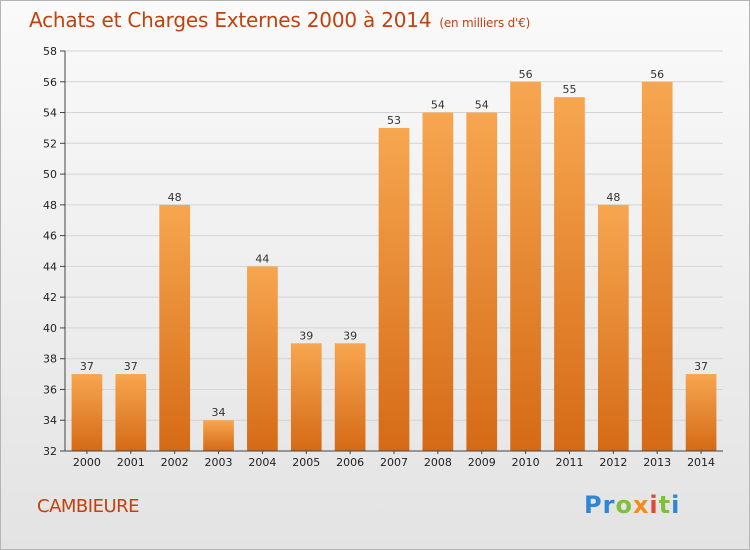  I want to click on bar-2005, so click(306, 397).